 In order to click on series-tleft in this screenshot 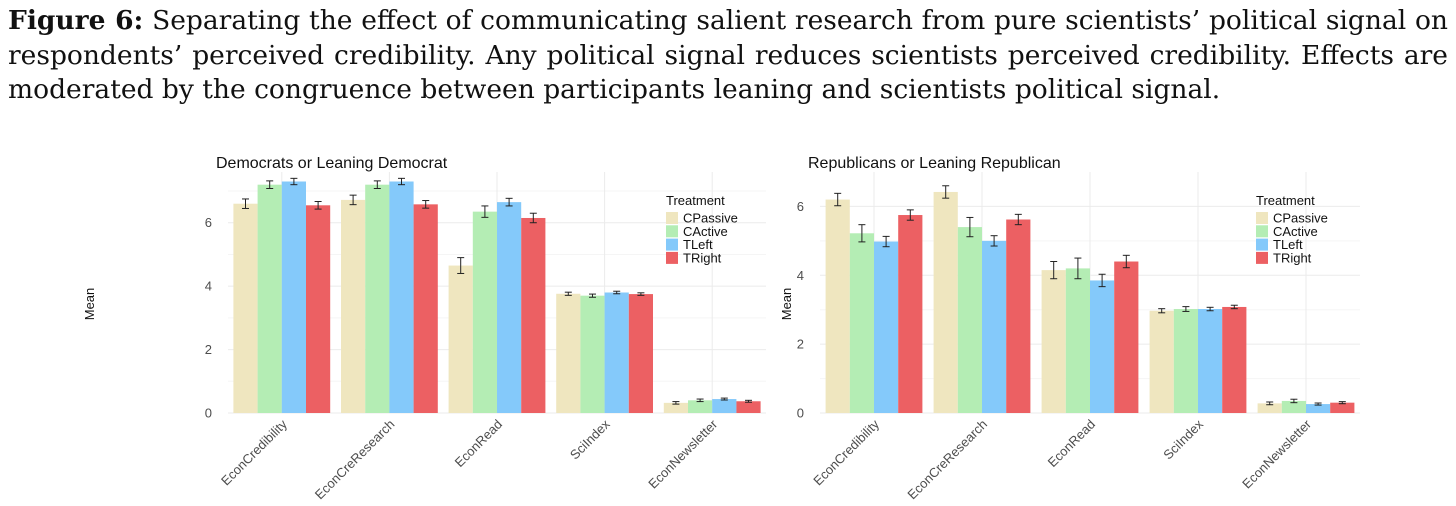, I will do `click(509, 295)`.